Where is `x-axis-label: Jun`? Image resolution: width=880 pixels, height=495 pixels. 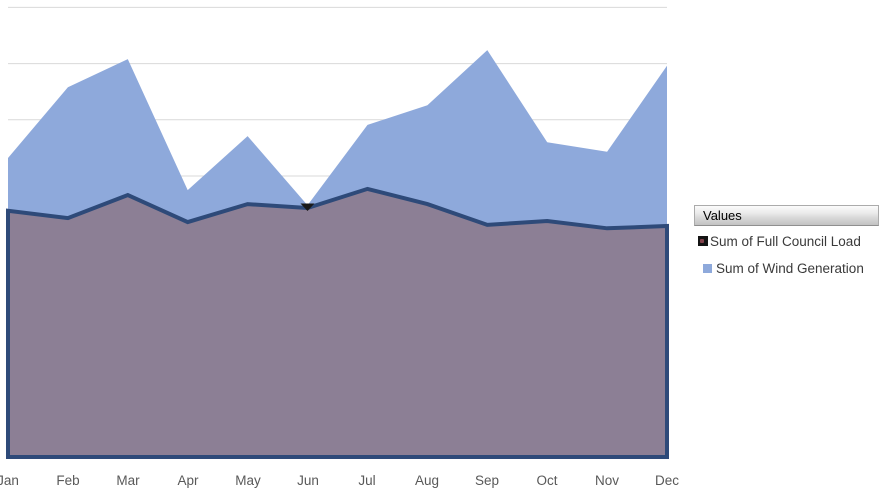 x-axis-label: Jun is located at coordinates (308, 480).